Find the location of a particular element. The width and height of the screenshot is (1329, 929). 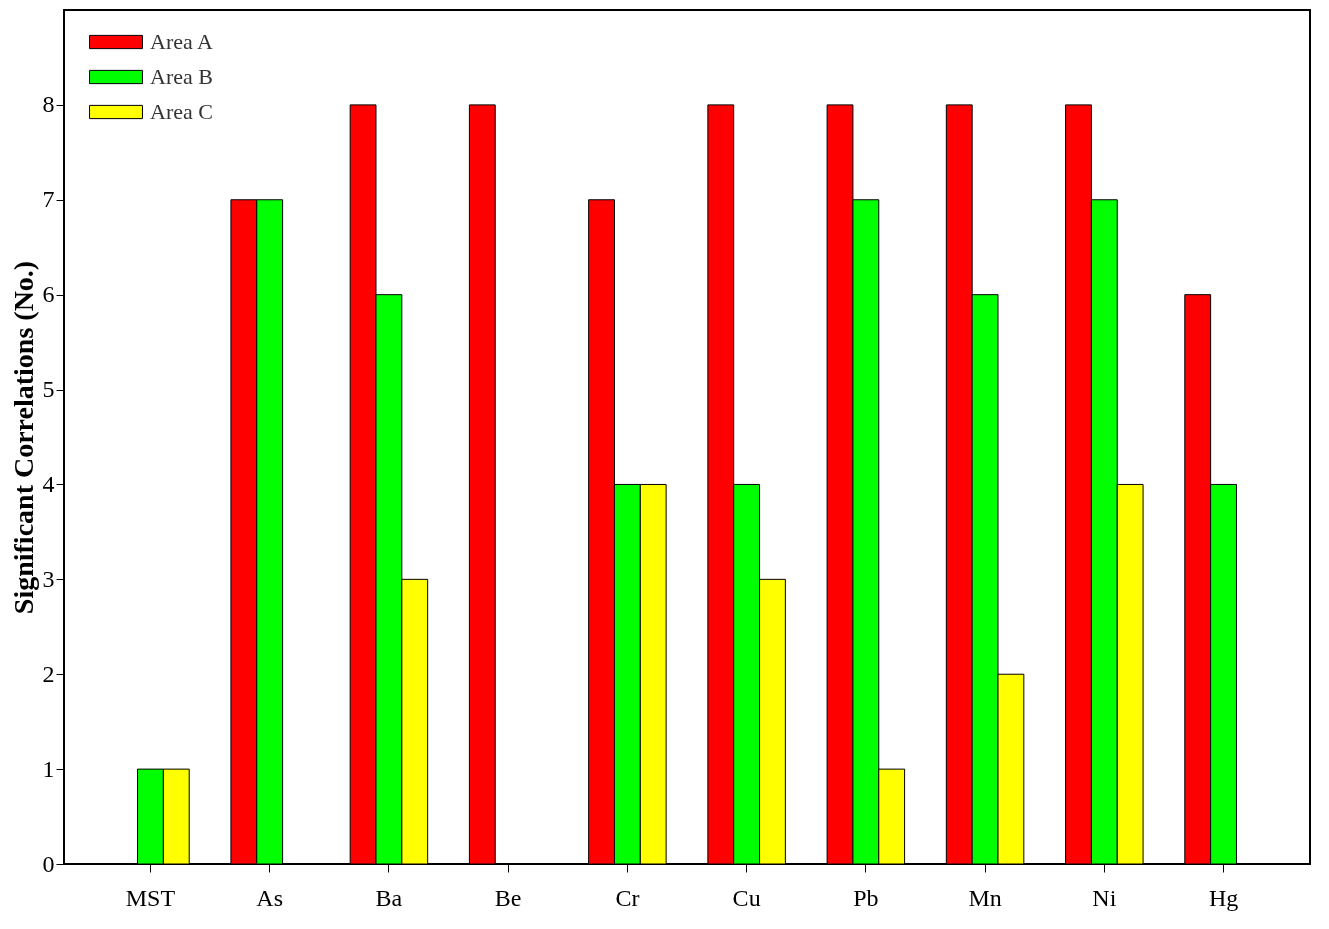

legend-label: Area B is located at coordinates (181, 76).